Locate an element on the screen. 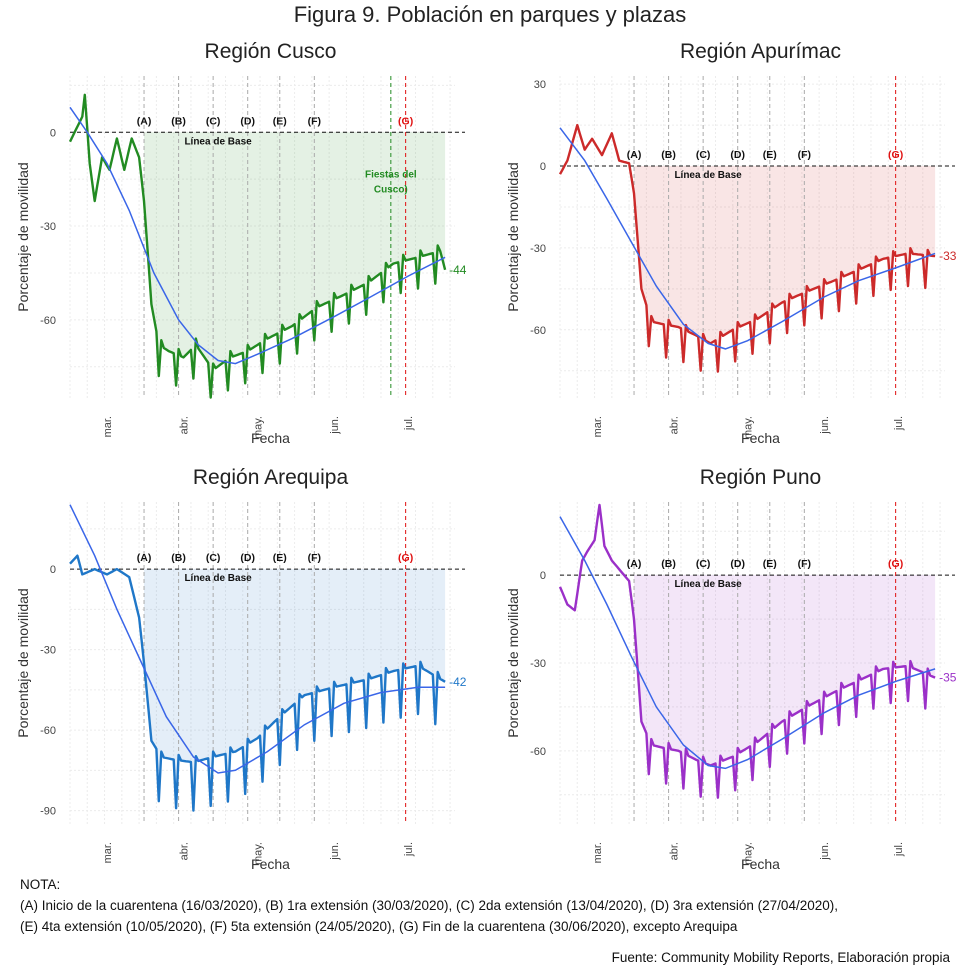 This screenshot has height=980, width=980. panel-title: Región Arequipa is located at coordinates (271, 477).